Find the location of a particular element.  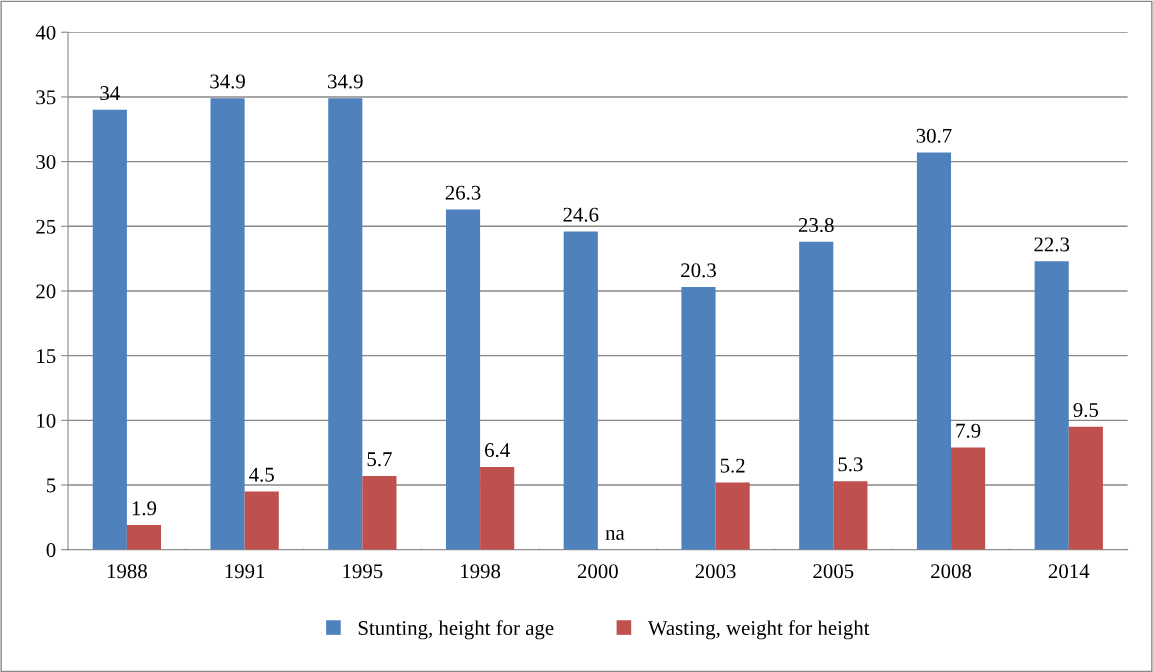

data-label: 20.3 is located at coordinates (698, 270).